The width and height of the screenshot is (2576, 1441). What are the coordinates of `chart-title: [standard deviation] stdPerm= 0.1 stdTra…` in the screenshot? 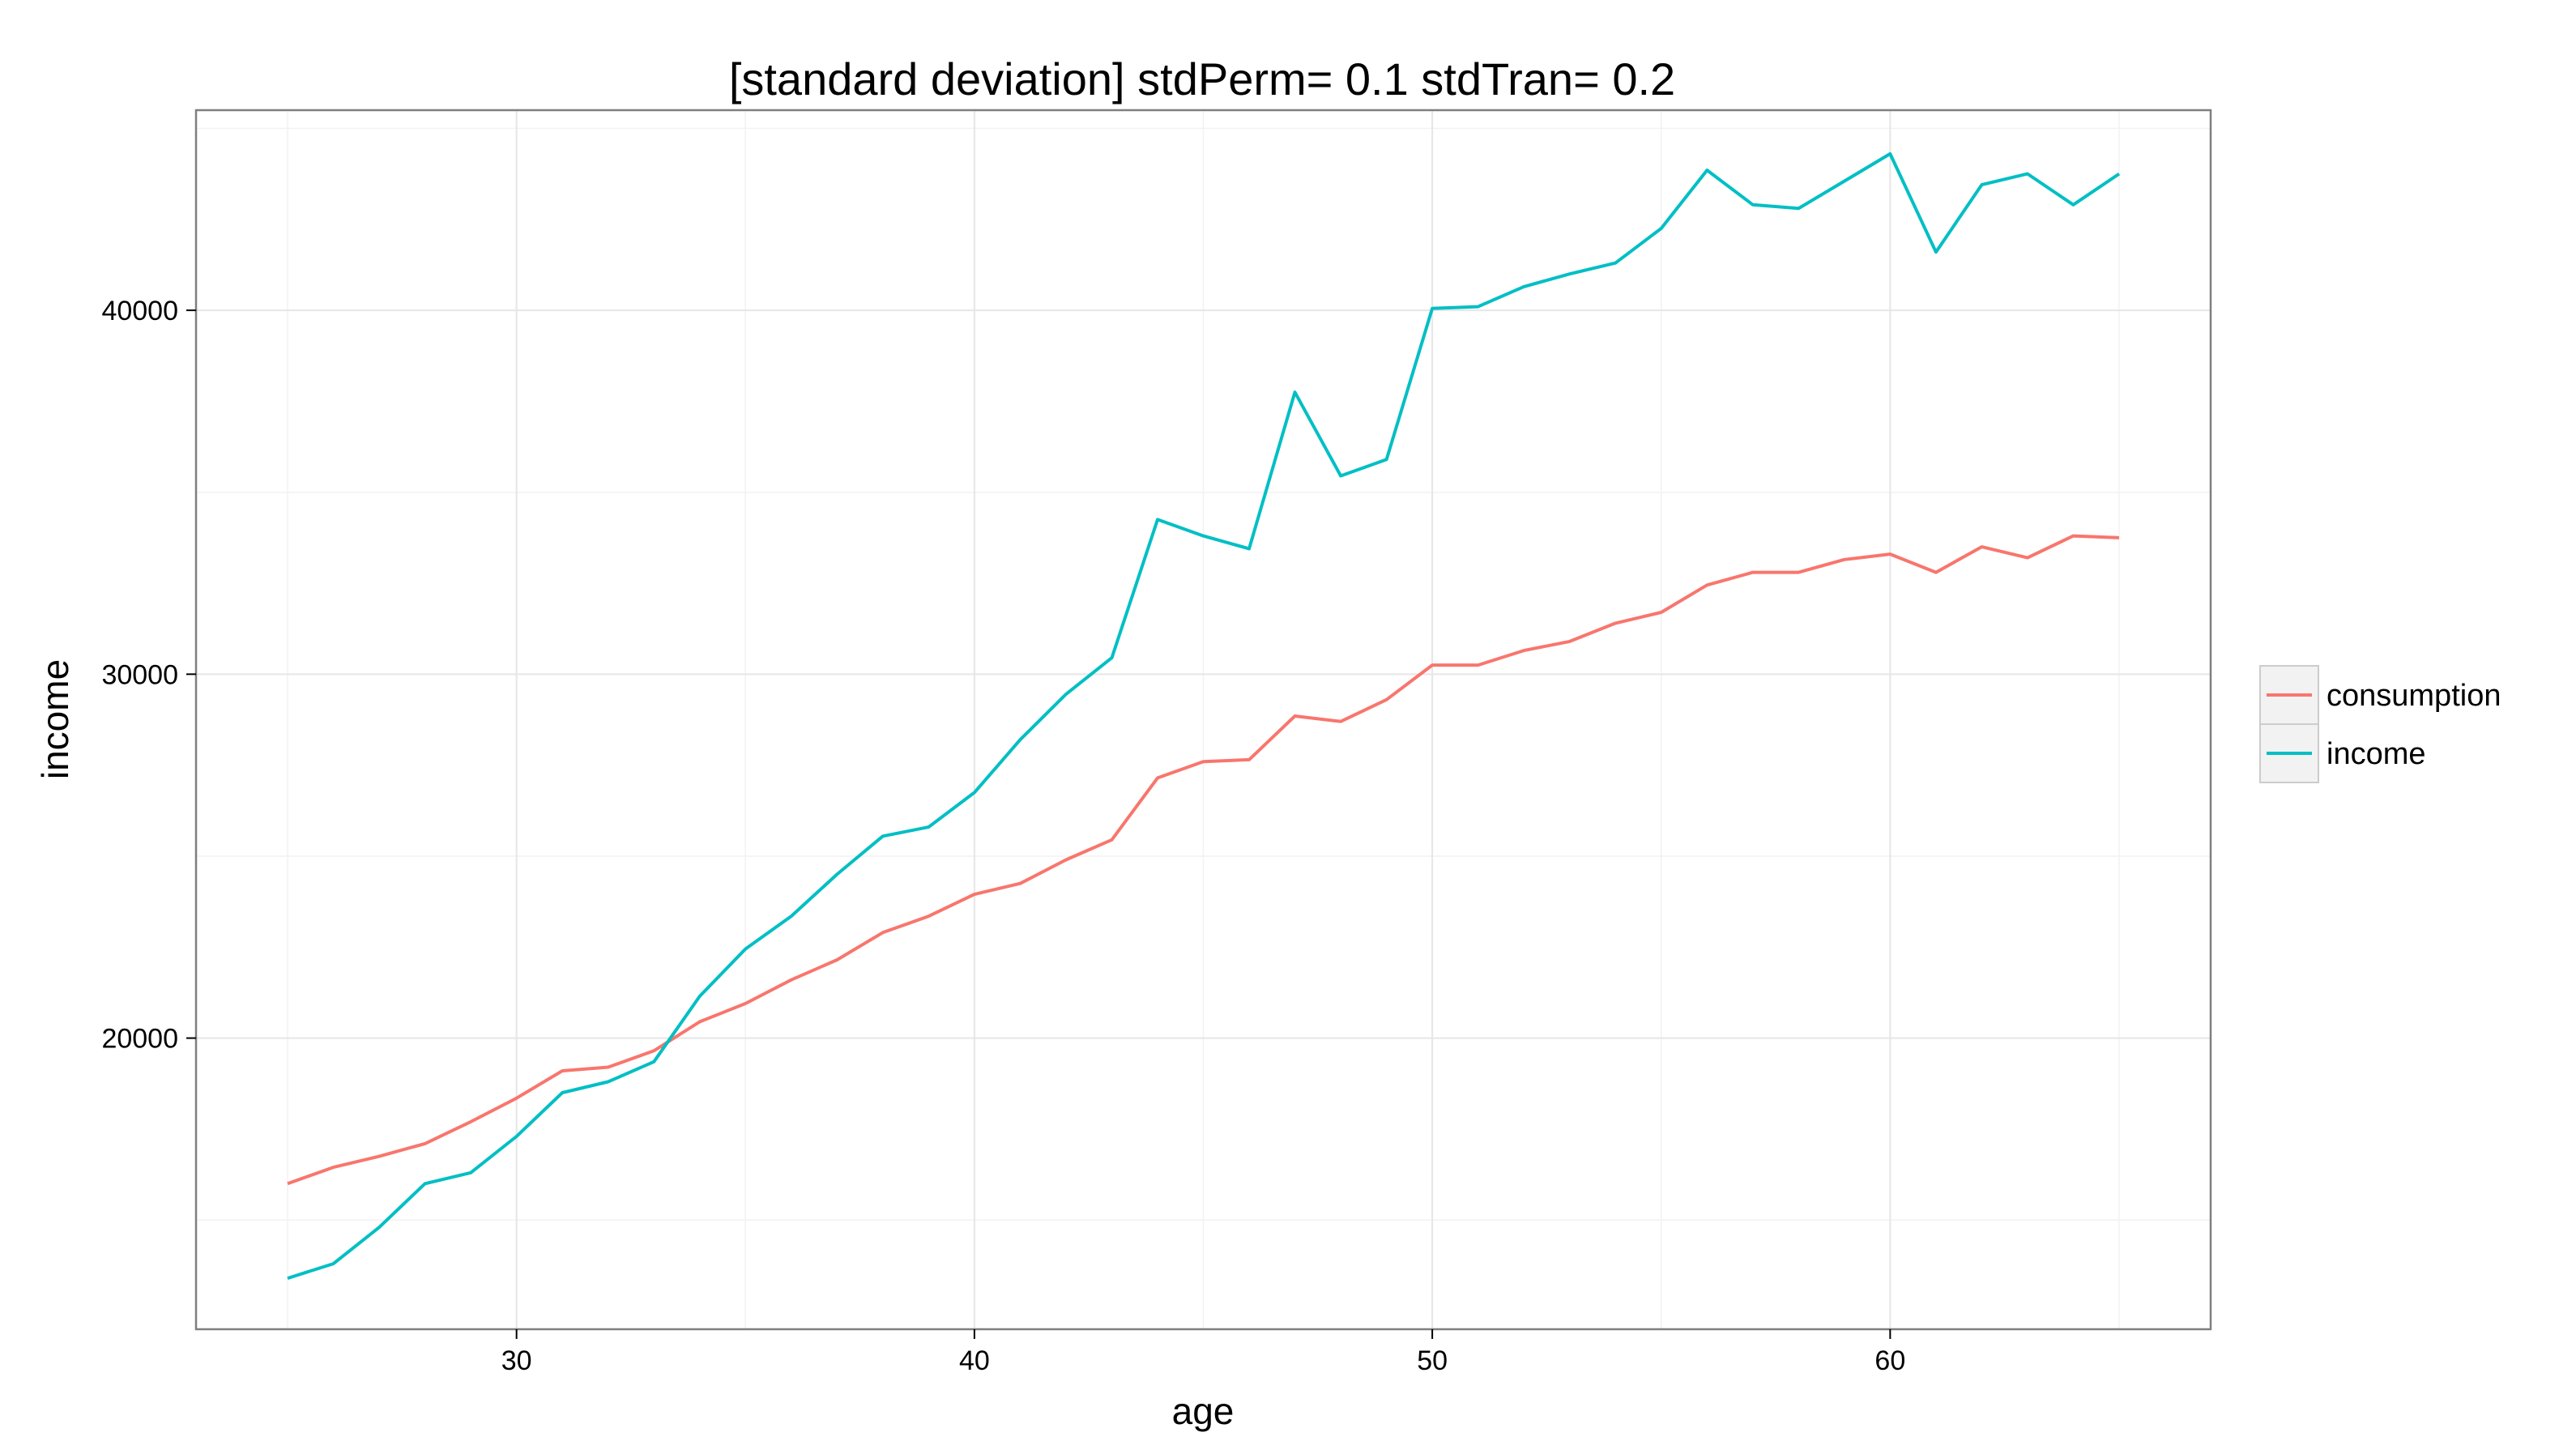 It's located at (1202, 78).